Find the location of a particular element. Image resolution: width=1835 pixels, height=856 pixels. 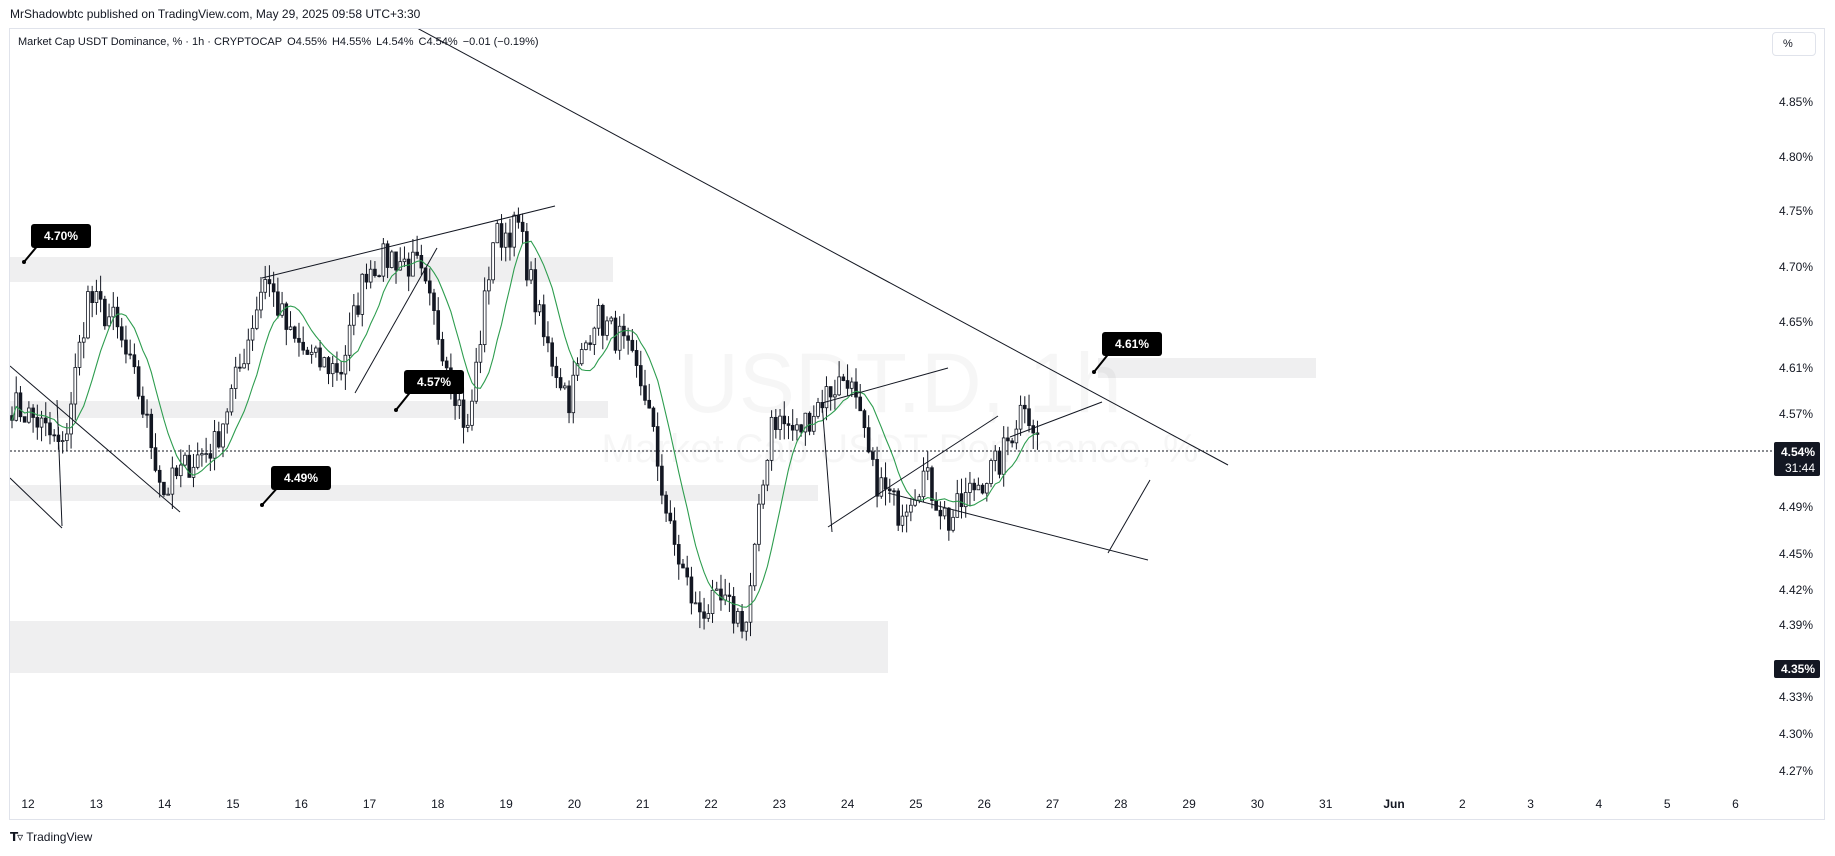

current-price-tag is located at coordinates (1797, 459).